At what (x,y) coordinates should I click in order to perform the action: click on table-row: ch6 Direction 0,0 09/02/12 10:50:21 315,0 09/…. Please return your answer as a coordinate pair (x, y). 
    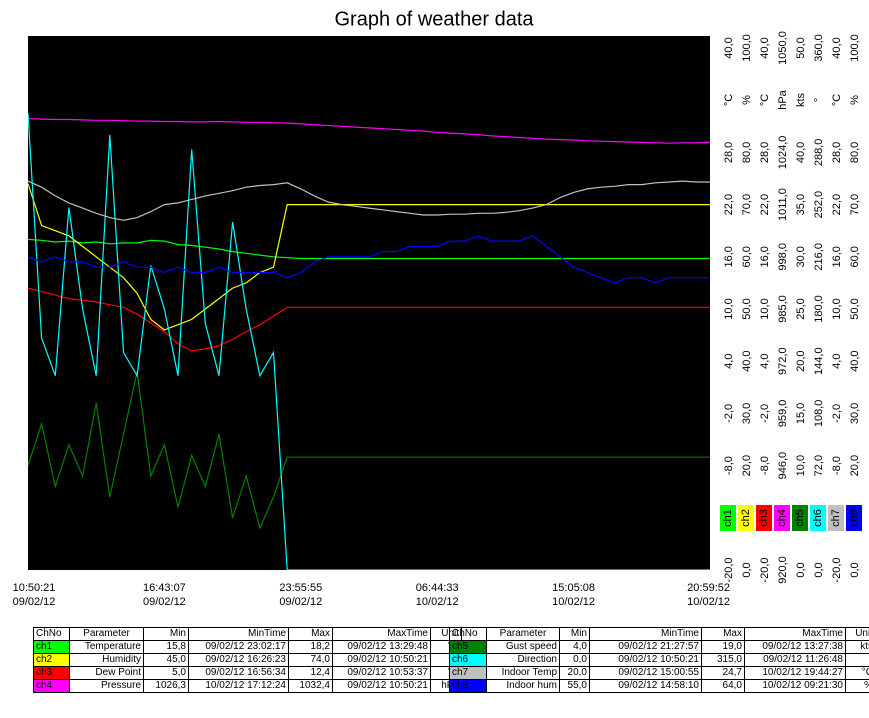
    Looking at the image, I should click on (659, 660).